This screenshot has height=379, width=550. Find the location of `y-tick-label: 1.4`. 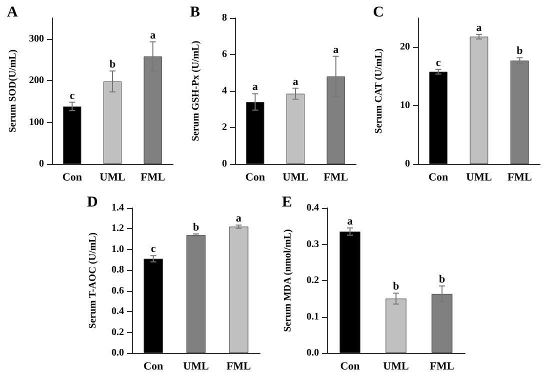

y-tick-label: 1.4 is located at coordinates (118, 208).